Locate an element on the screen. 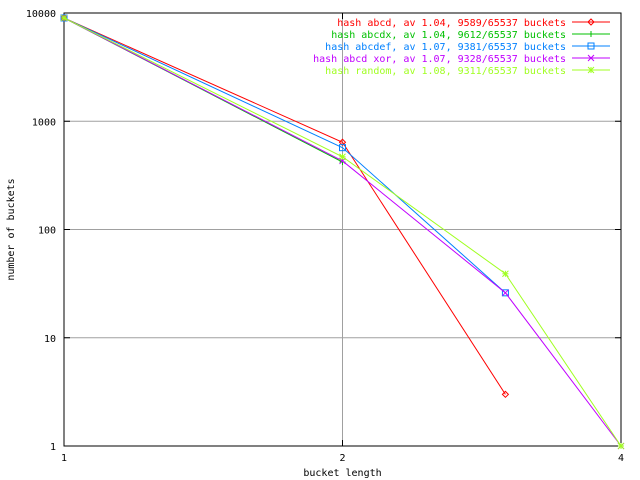 This screenshot has width=640, height=480. legend-label: hash abcd, av 1.04, 9589/65537 buckets is located at coordinates (451, 23).